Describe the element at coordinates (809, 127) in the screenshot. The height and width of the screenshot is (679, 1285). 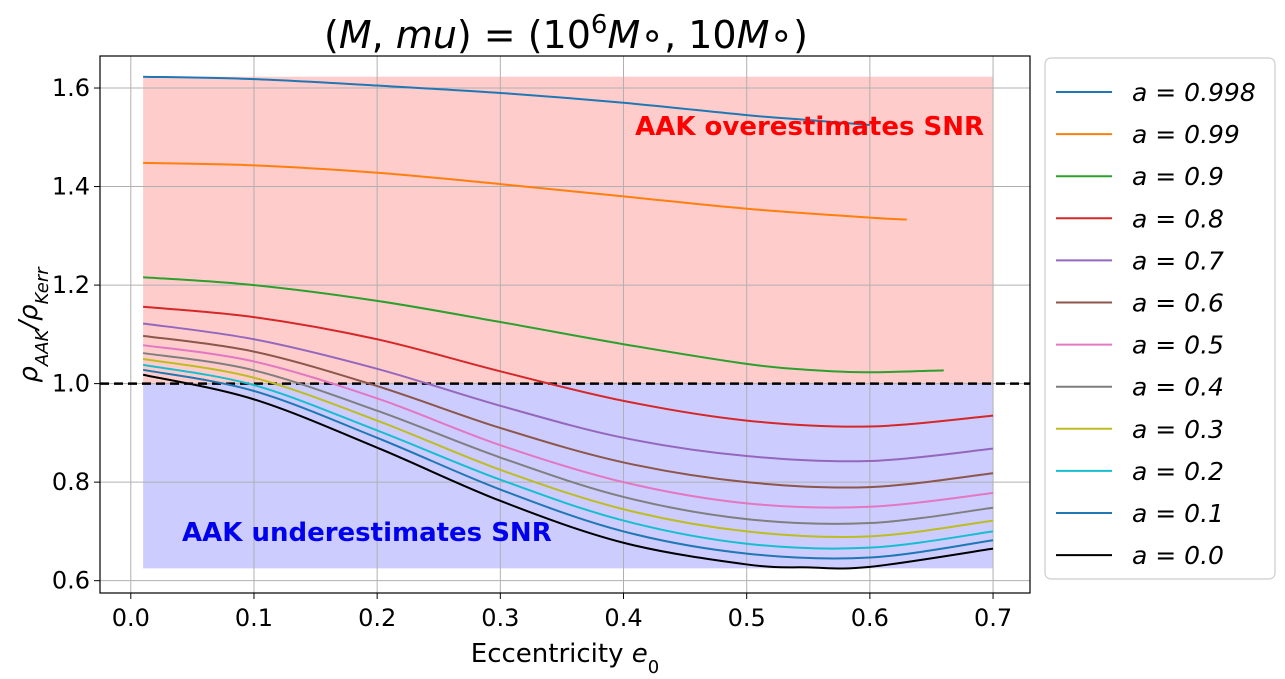
I see `region-label-0: AAK overestimates SNR` at that location.